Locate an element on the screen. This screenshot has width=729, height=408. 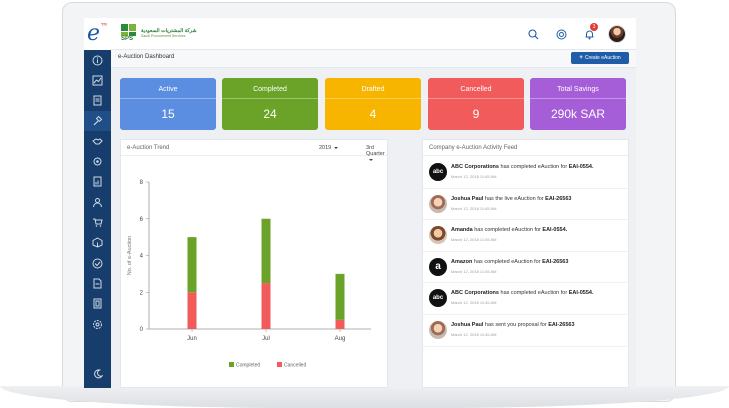
x-tick-label: Jul is located at coordinates (266, 339).